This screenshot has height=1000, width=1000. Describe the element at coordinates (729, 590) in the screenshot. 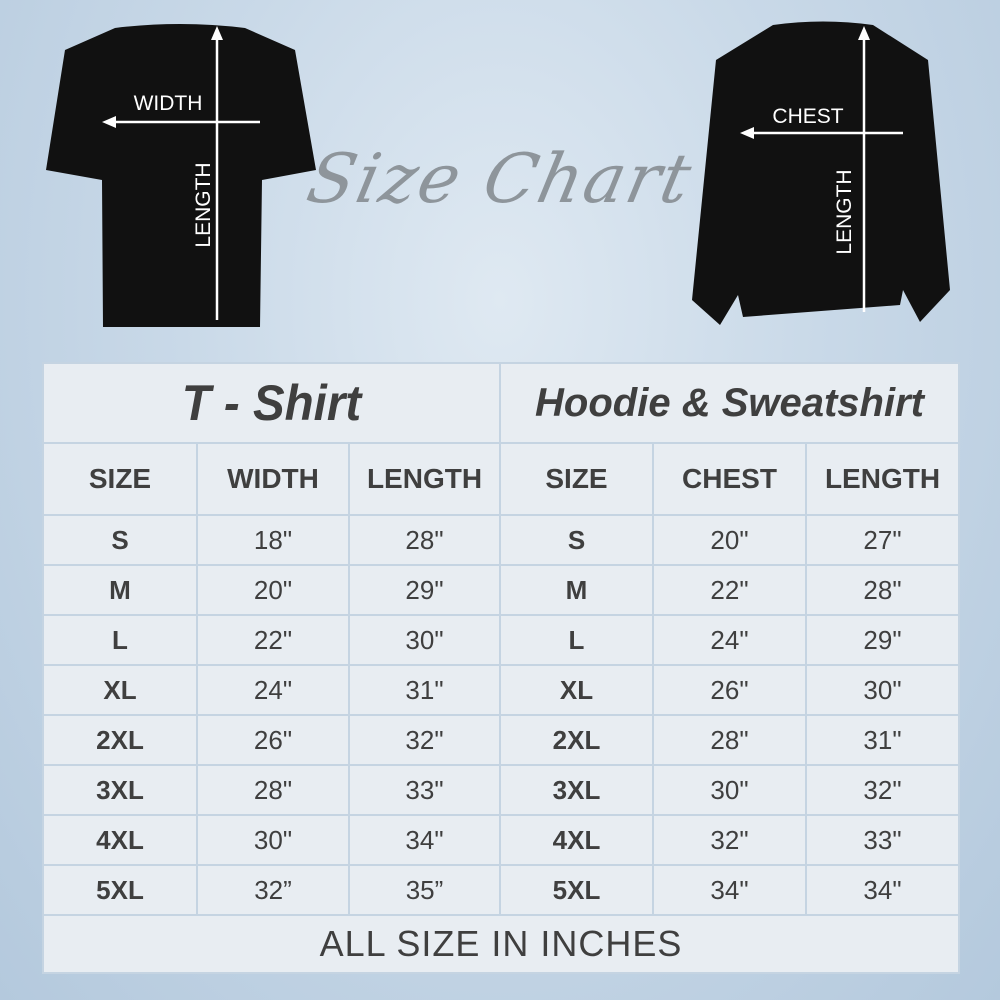

I see `cell-h-chest: 22"` at that location.